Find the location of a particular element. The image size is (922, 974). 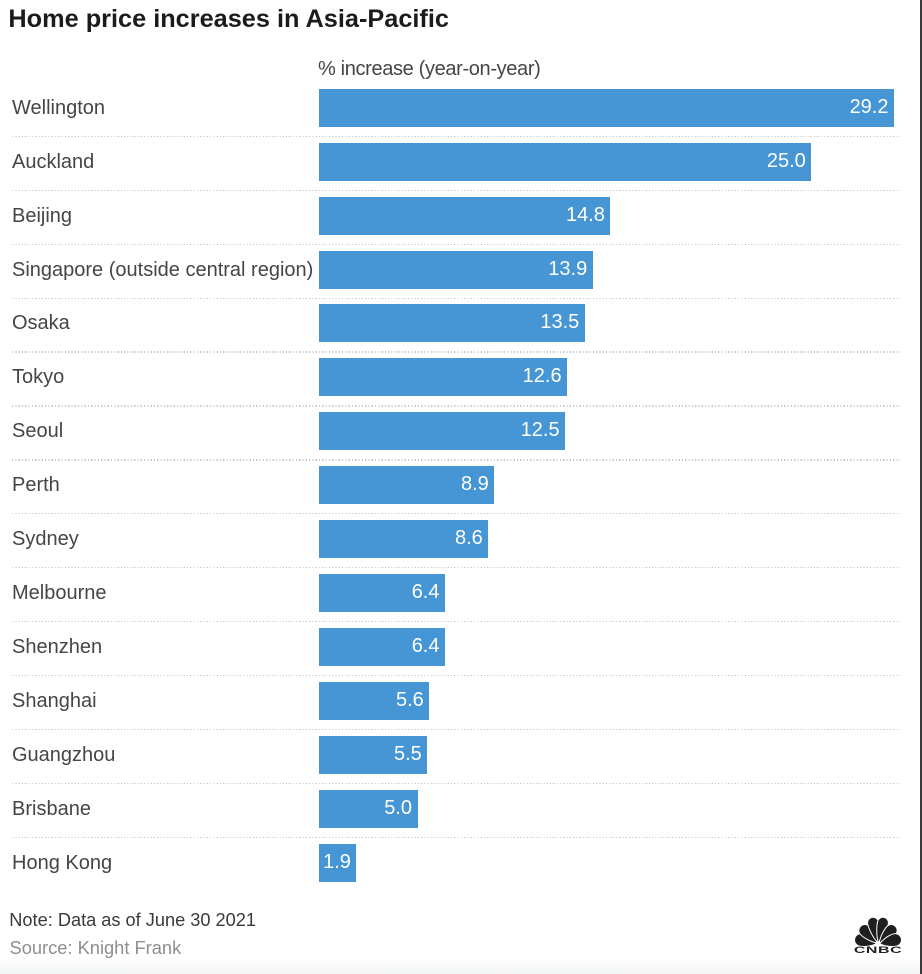

svg-text: CNBC is located at coordinates (878, 949).